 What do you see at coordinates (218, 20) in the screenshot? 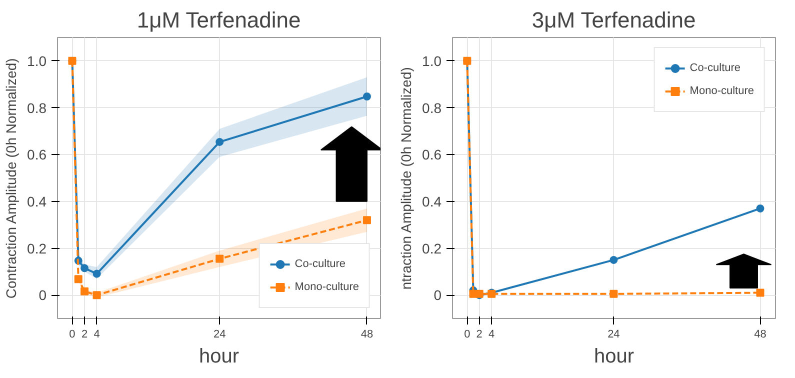
I see `chart-title: 1μM Terfenadine` at bounding box center [218, 20].